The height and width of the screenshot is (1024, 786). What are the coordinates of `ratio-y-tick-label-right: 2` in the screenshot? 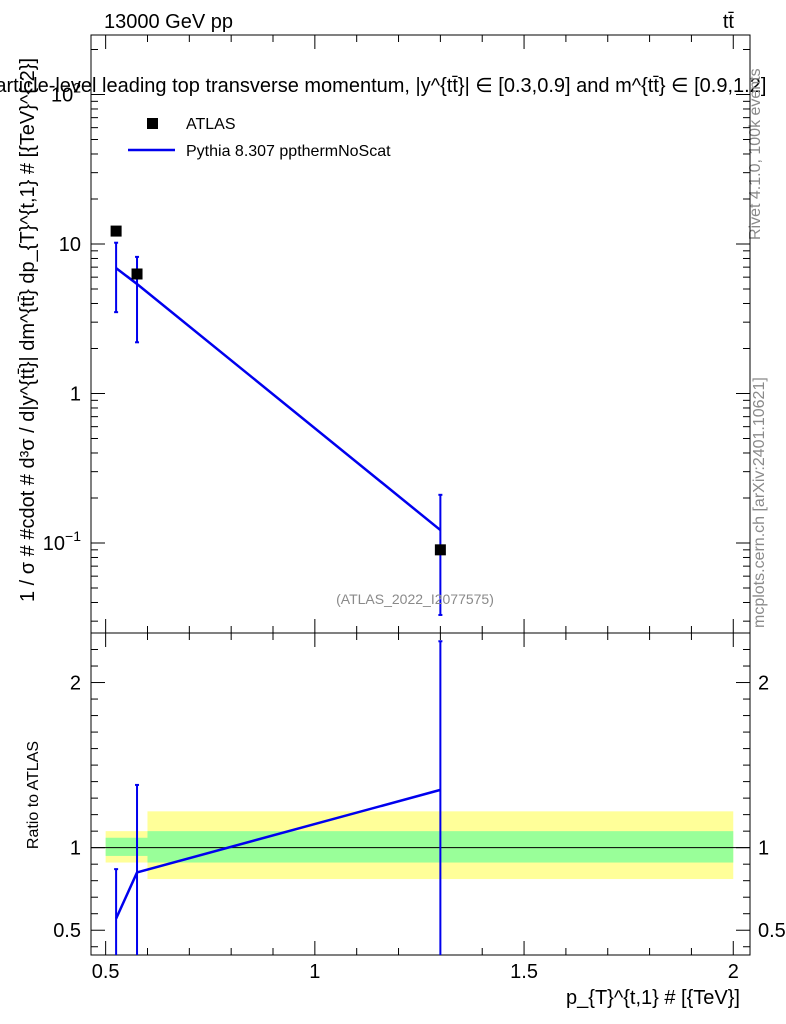 It's located at (763, 684).